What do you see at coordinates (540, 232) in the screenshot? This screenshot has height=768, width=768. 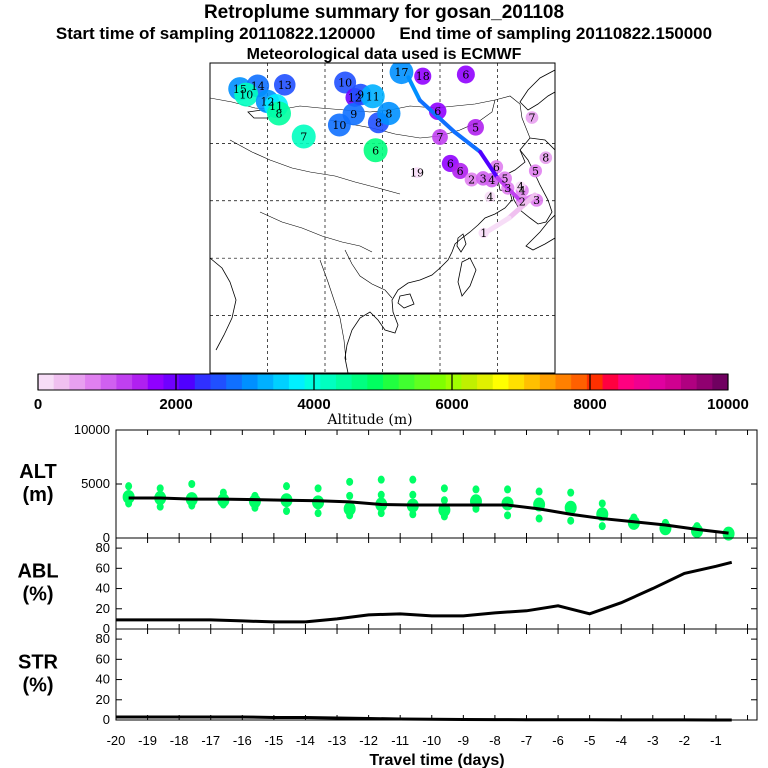 I see `coastline-japan` at bounding box center [540, 232].